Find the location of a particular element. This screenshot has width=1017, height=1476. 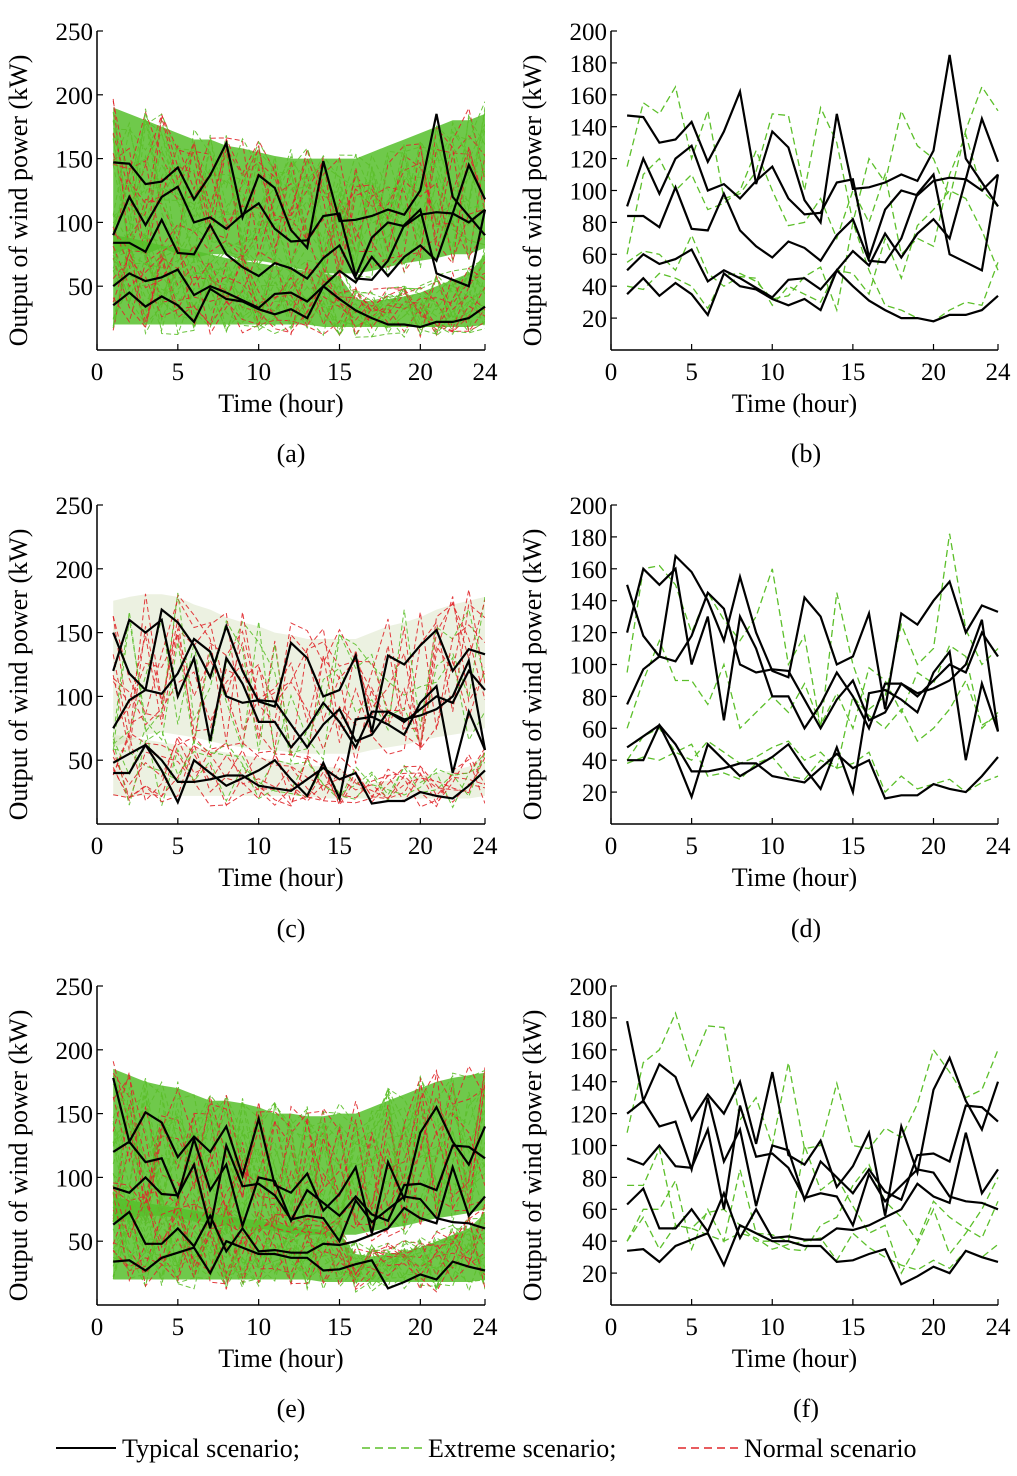

legend-label-extreme: Extreme scenario; is located at coordinates (522, 1448).